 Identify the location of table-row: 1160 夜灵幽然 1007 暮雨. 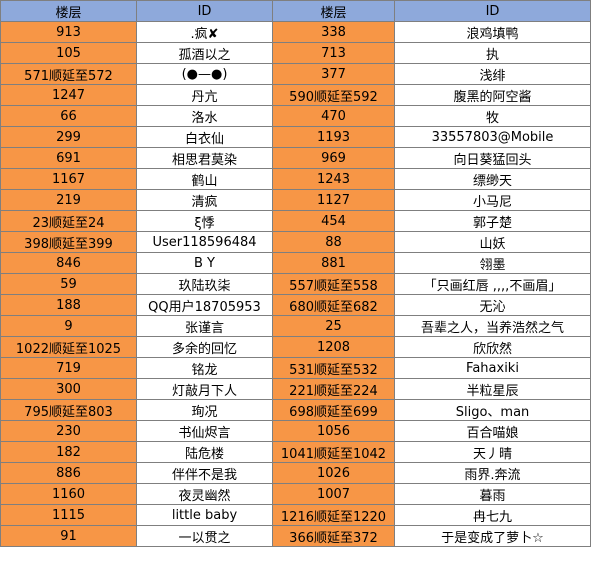
(295, 494).